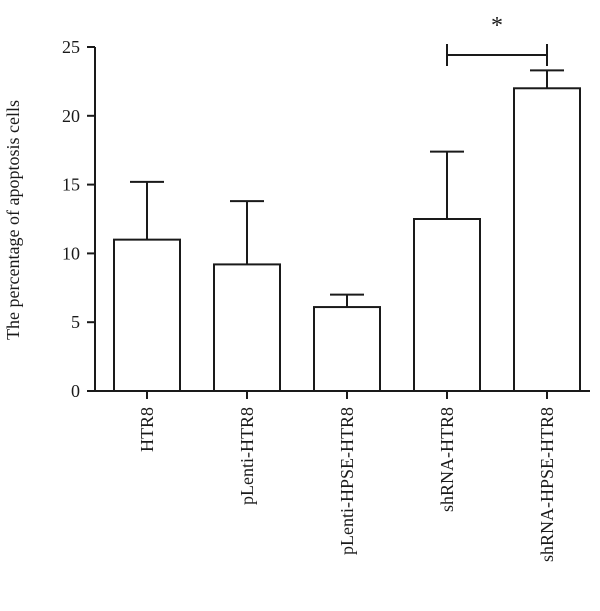  What do you see at coordinates (347, 481) in the screenshot?
I see `x-tick-label: pLenti-HPSE-HTR8` at bounding box center [347, 481].